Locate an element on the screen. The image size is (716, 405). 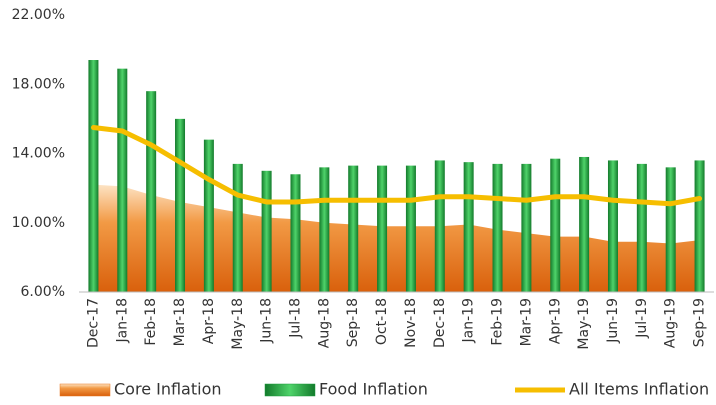
x-tick-label: Aug-18 is located at coordinates (324, 323).